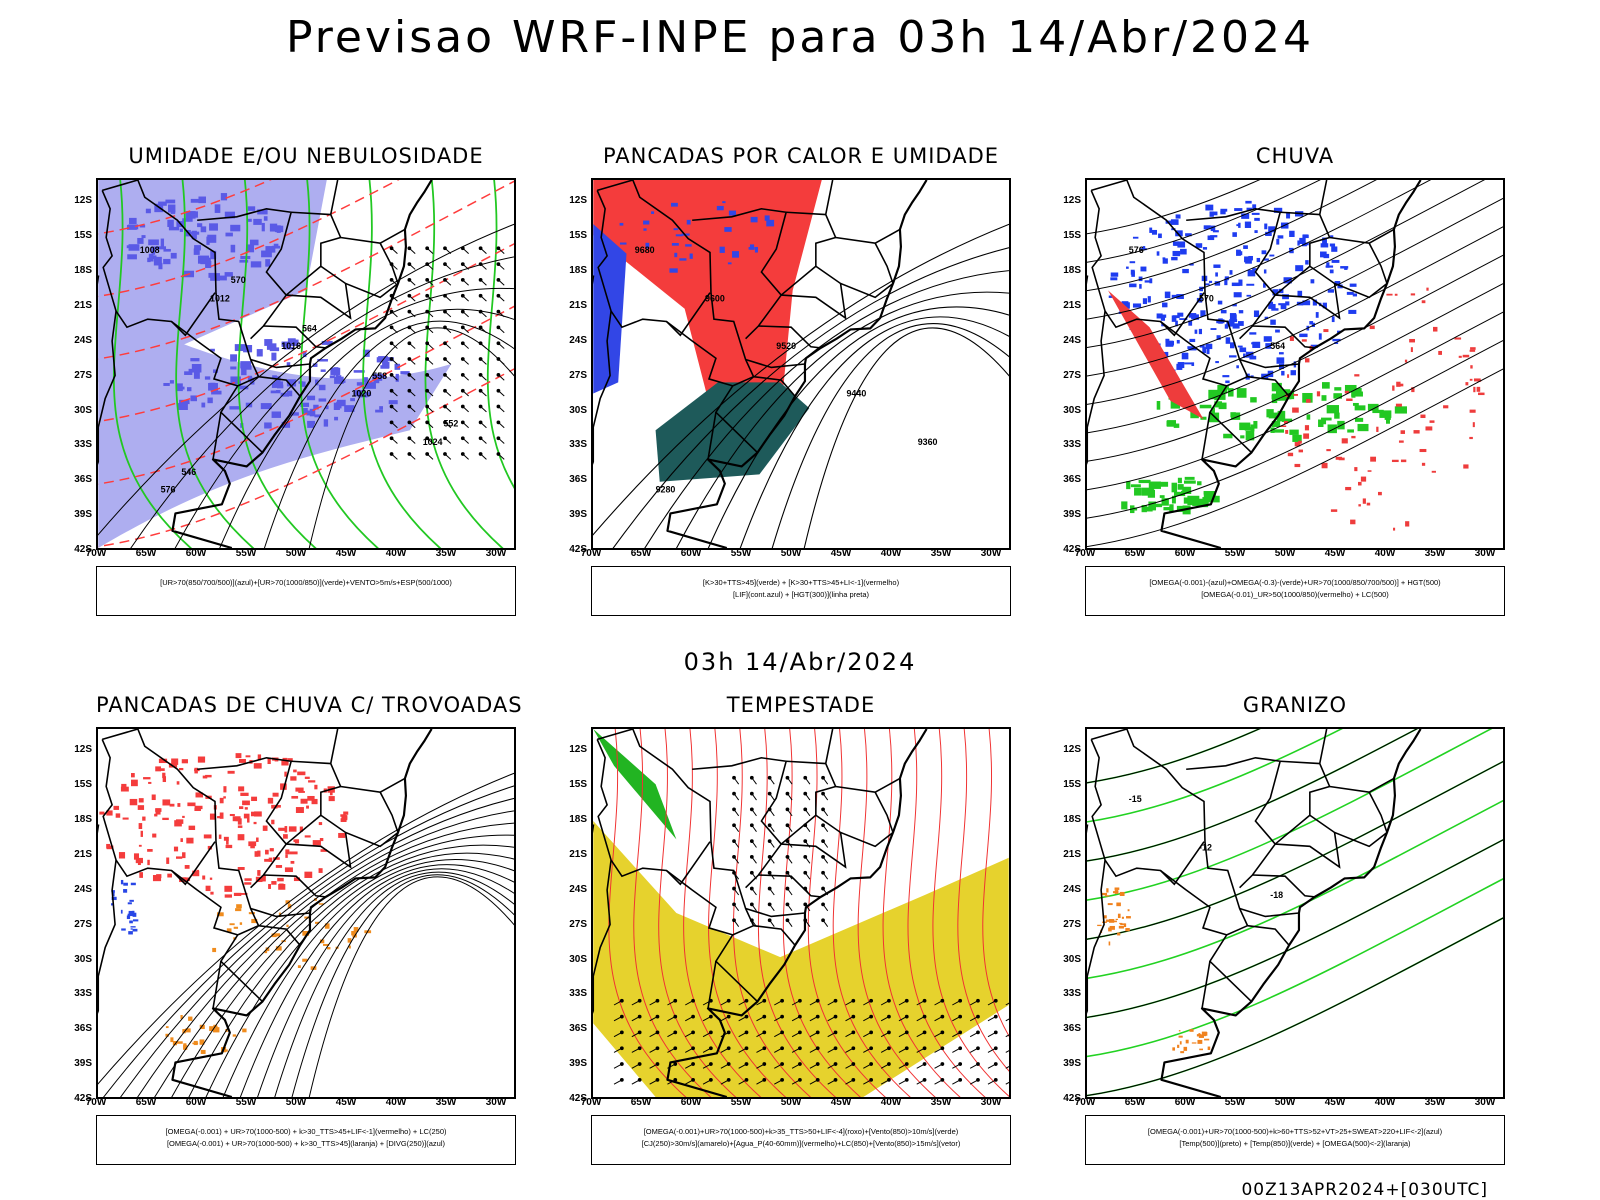 Image resolution: width=1600 pixels, height=1200 pixels. Describe the element at coordinates (786, 346) in the screenshot. I see `svg-text: 9520` at that location.